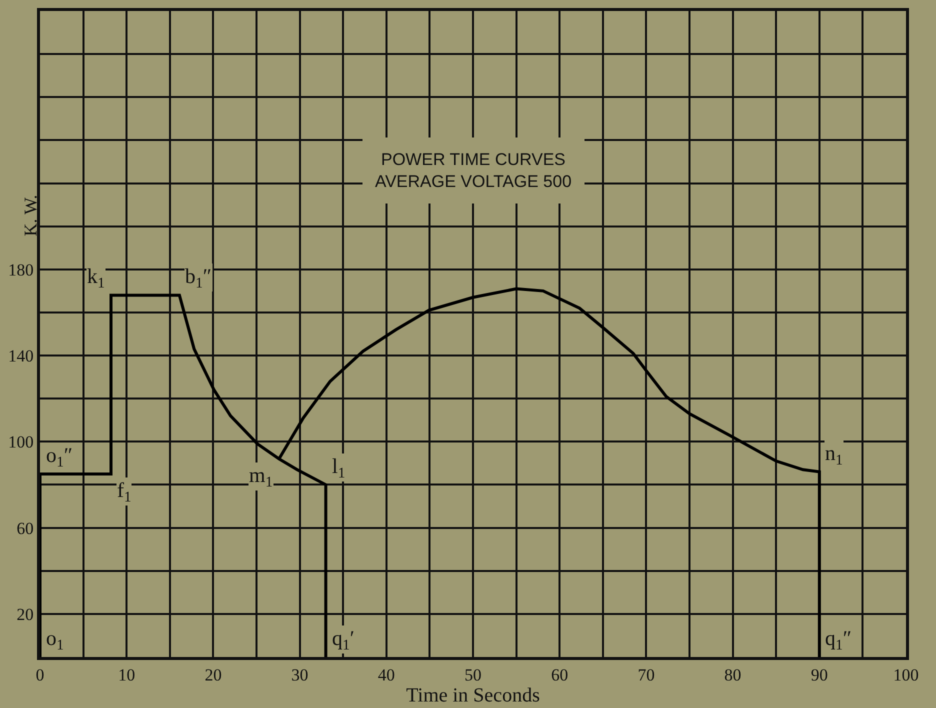  Describe the element at coordinates (819, 674) in the screenshot. I see `x-tick-label: 90` at that location.